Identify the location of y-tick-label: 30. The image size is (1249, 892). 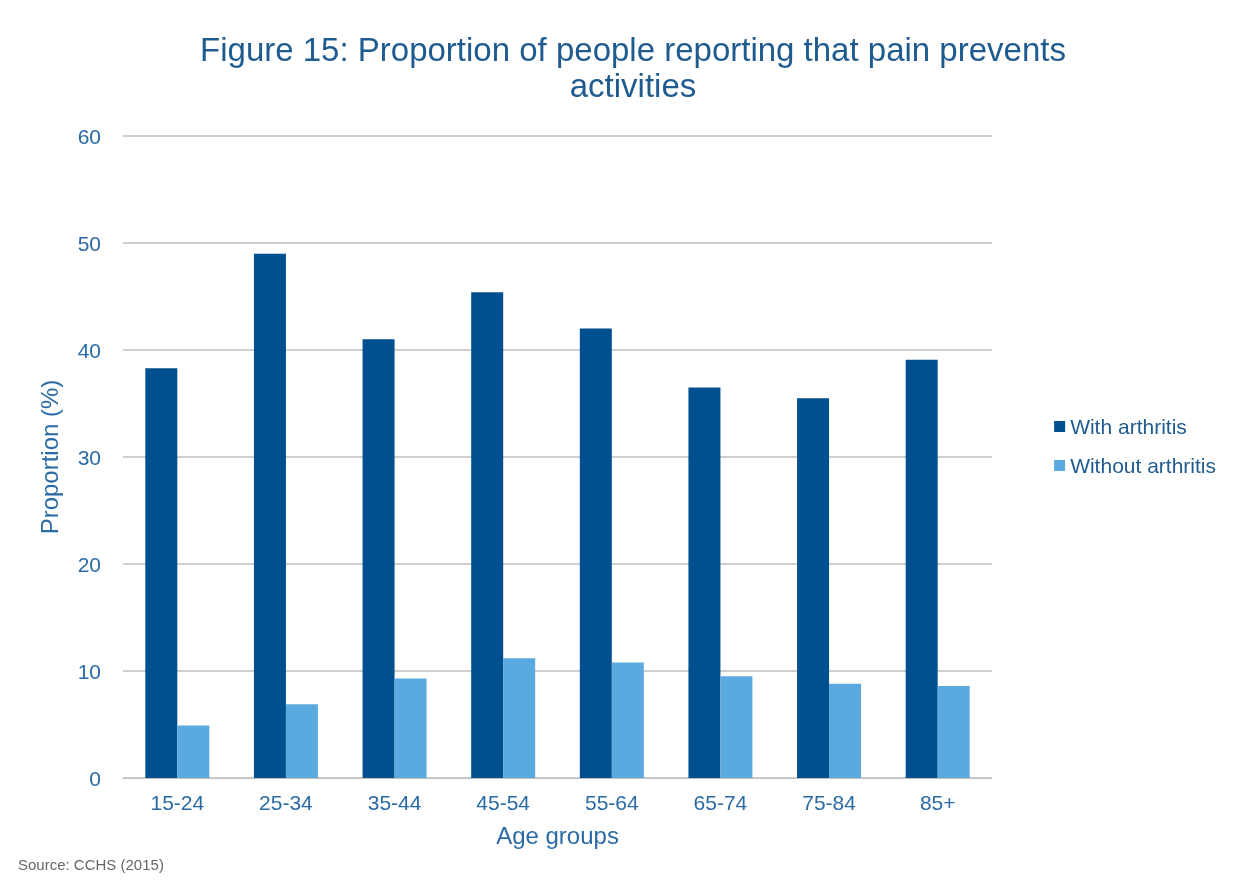
(89, 457).